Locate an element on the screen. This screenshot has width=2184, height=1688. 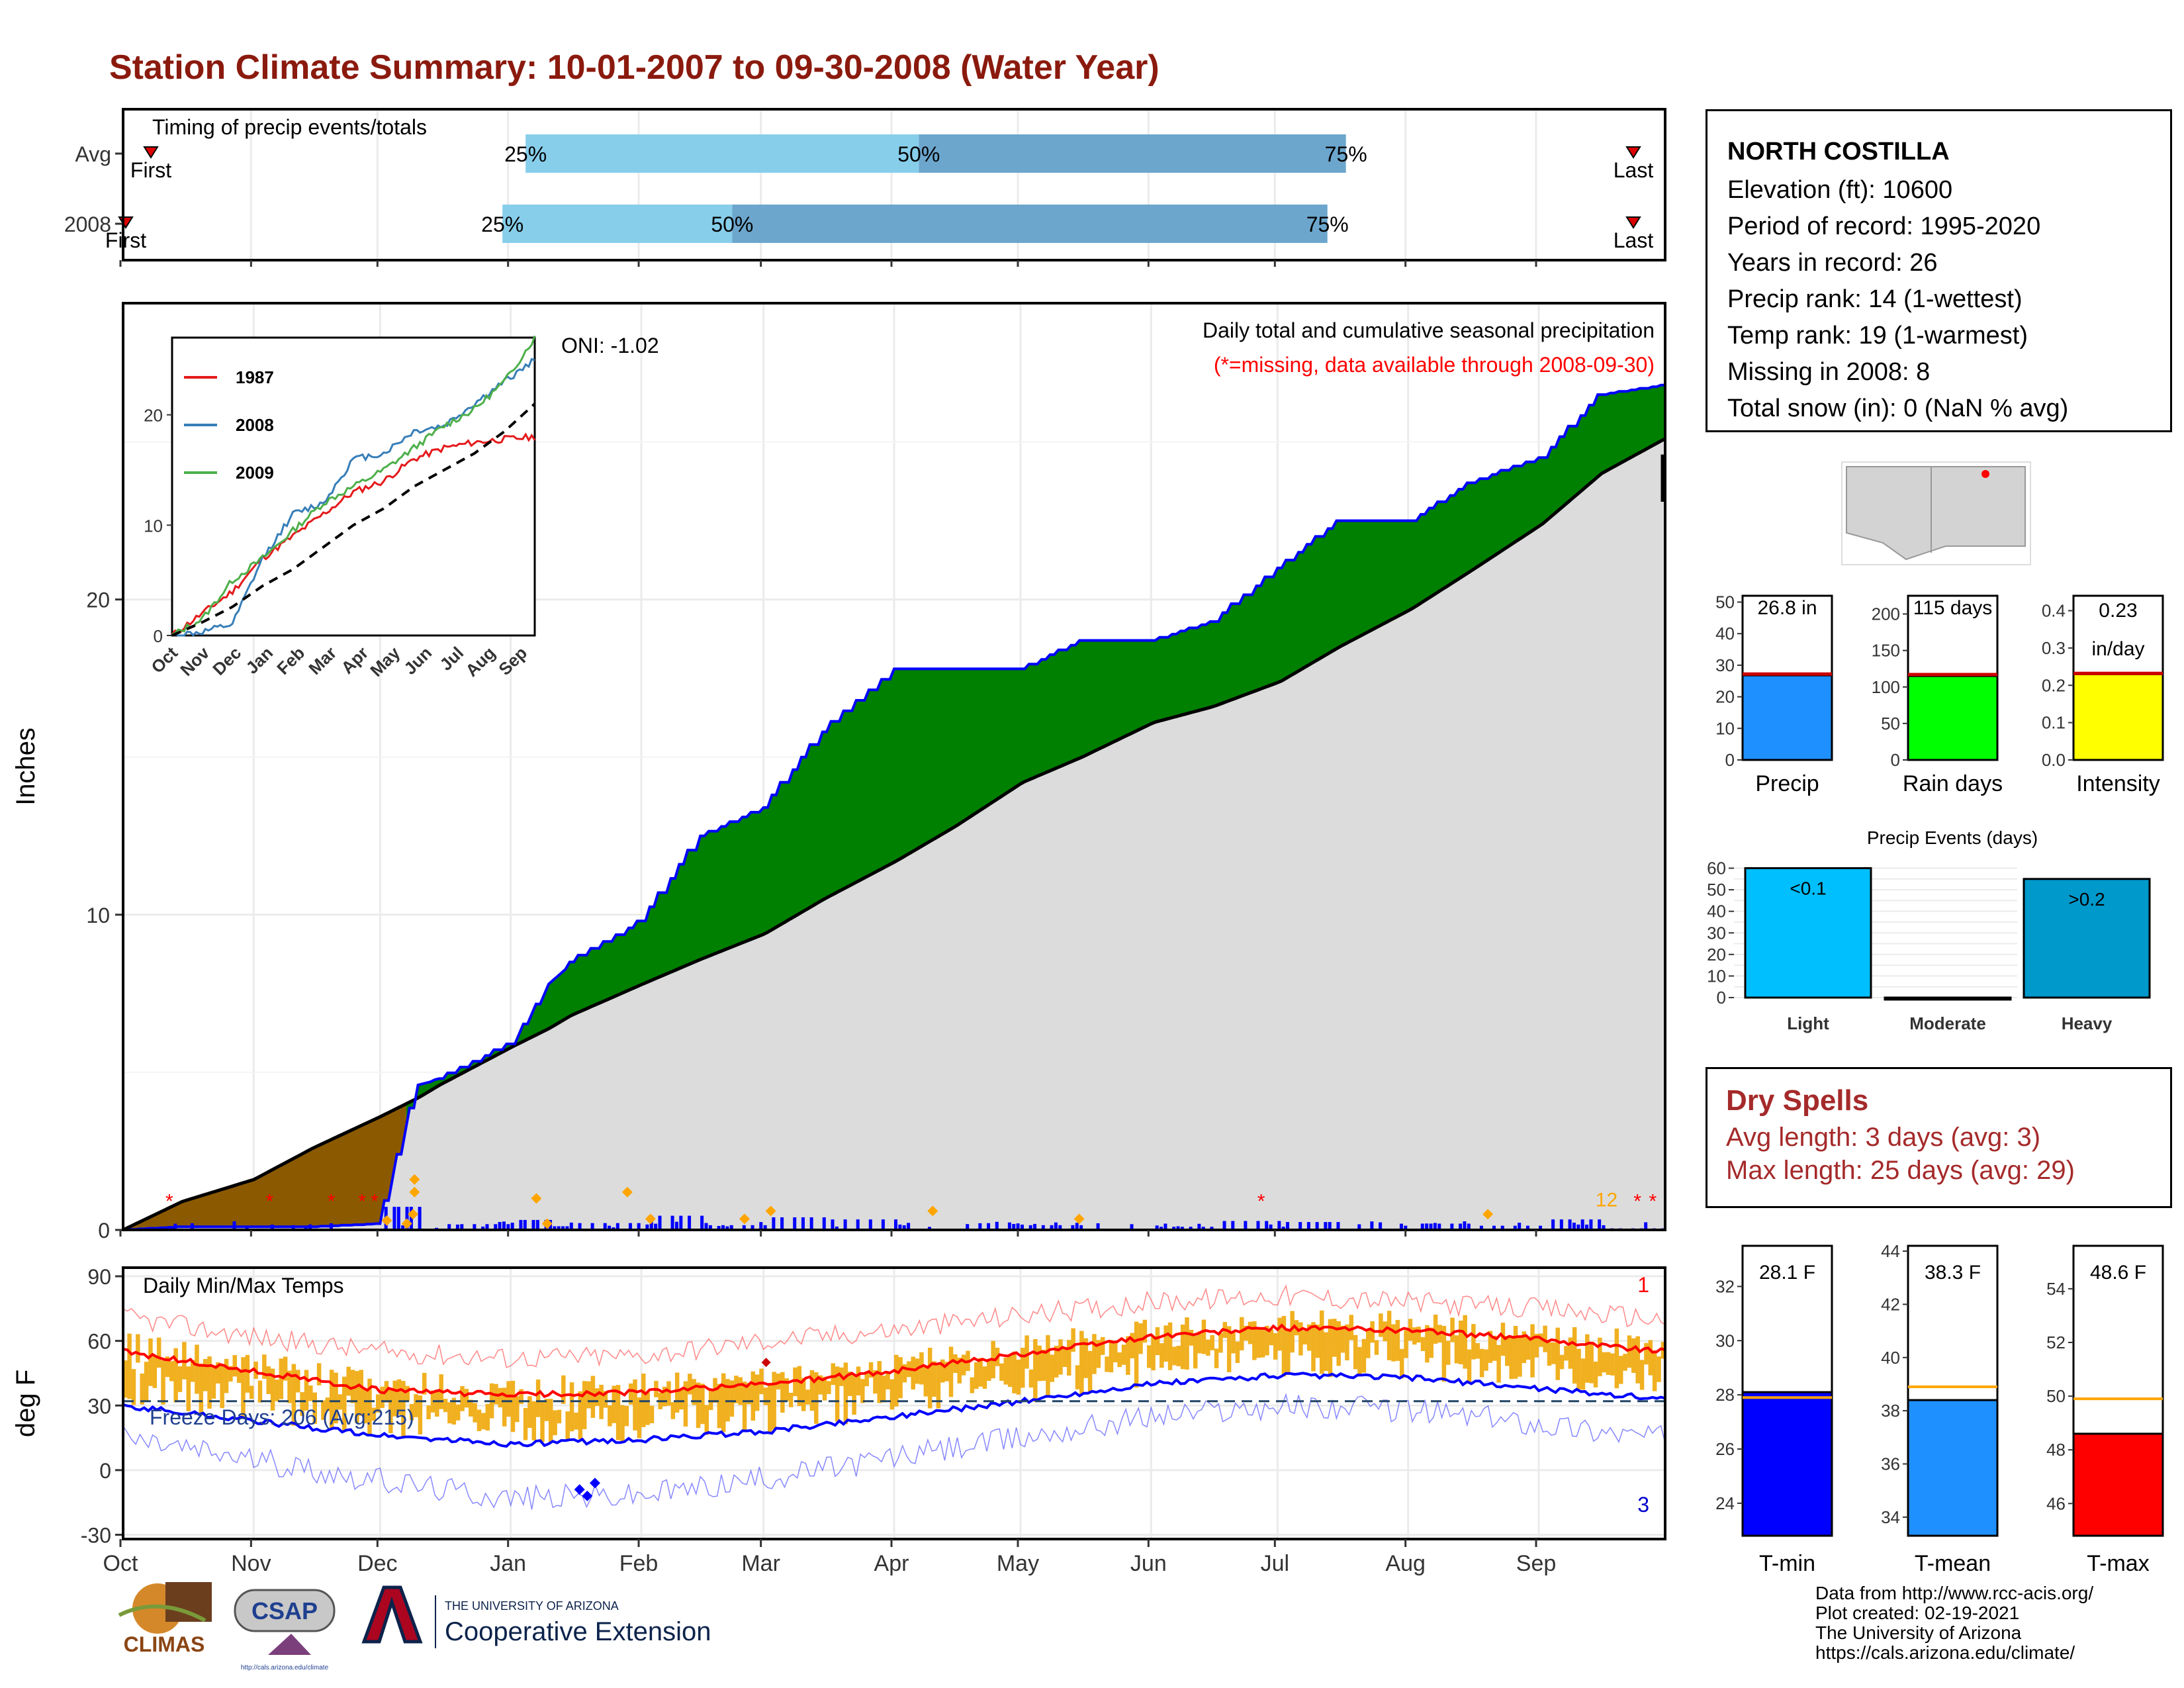
temp-bar-y-tick: 28 is located at coordinates (1725, 1395).